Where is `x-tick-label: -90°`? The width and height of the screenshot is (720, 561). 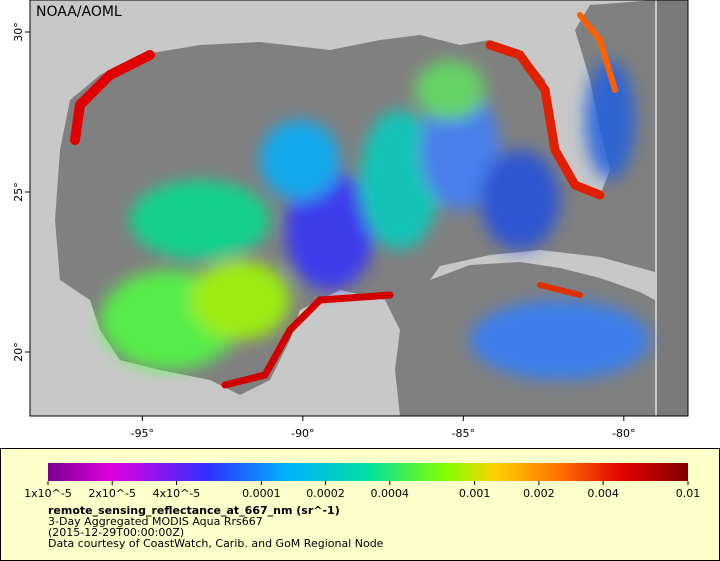 x-tick-label: -90° is located at coordinates (302, 433).